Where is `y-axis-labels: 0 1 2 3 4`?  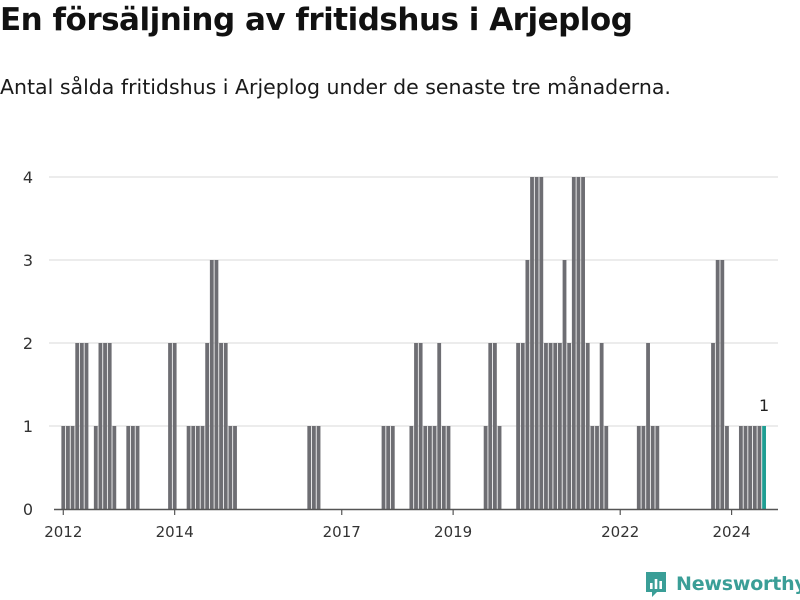
y-axis-labels: 0 1 2 3 4 is located at coordinates (28, 343).